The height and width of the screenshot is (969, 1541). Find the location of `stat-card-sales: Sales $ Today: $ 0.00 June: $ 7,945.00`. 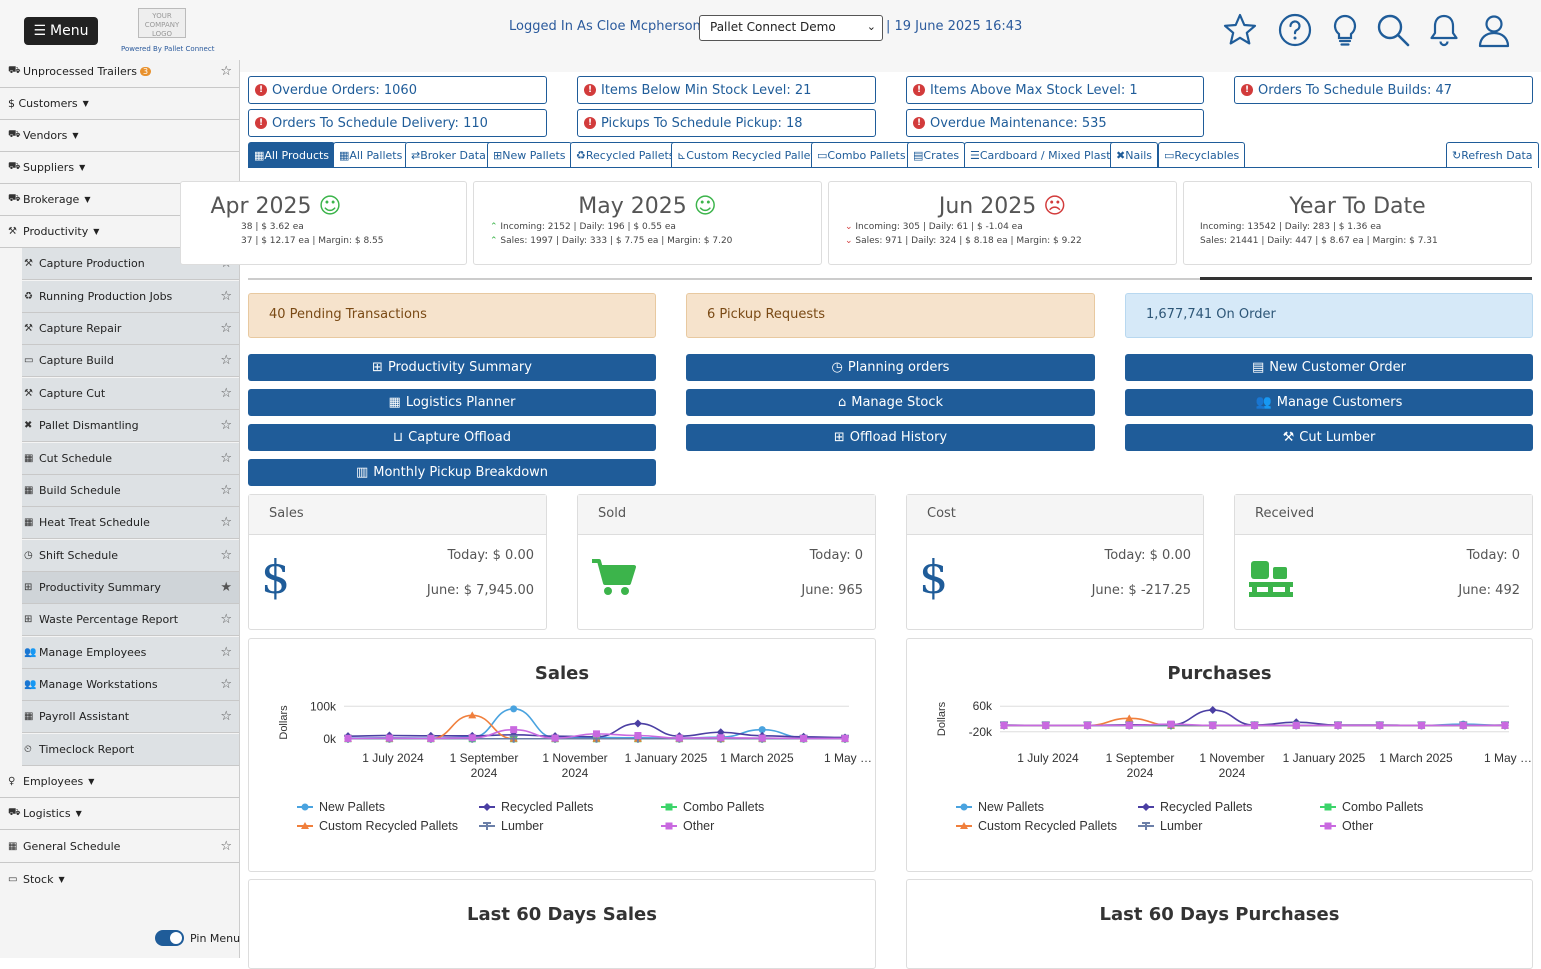

stat-card-sales: Sales $ Today: $ 0.00 June: $ 7,945.00 is located at coordinates (397, 562).